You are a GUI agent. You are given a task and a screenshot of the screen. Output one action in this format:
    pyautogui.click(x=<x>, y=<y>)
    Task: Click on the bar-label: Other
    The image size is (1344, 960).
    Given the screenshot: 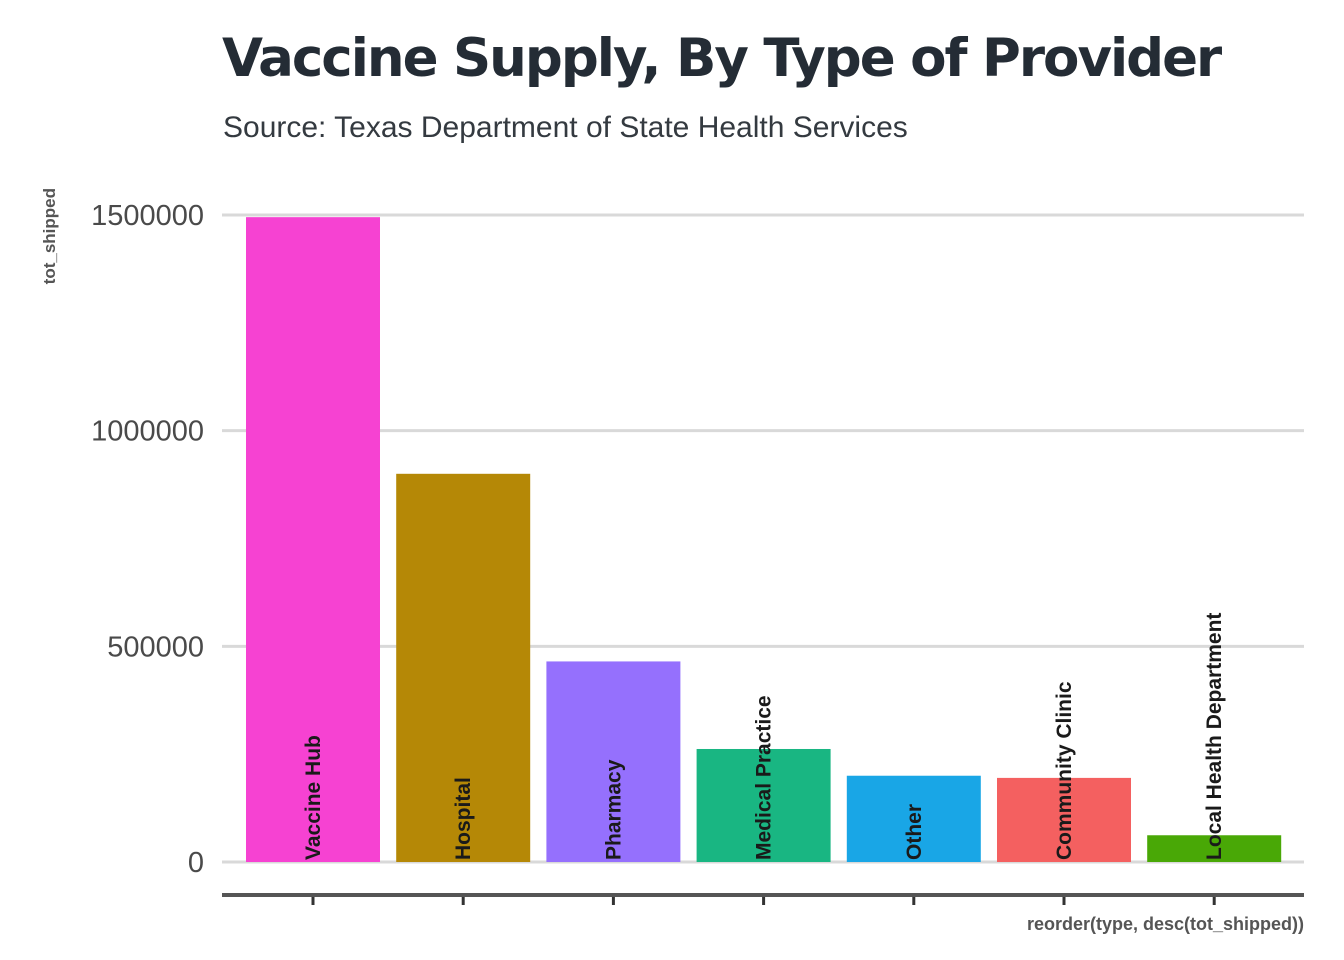 What is the action you would take?
    pyautogui.click(x=914, y=832)
    